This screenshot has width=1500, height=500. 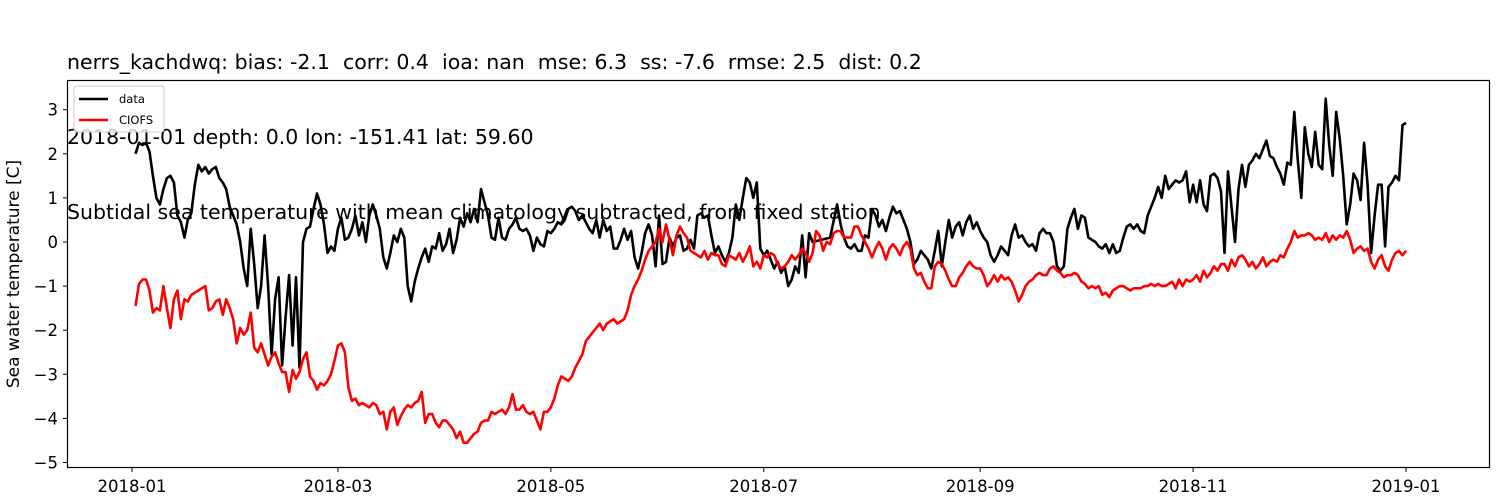 I want to click on x-tick-label: 2018-01, so click(x=132, y=486).